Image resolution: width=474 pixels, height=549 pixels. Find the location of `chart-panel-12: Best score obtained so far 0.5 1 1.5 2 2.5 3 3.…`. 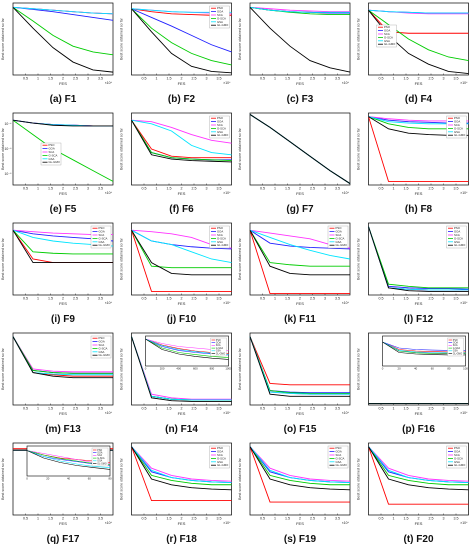

chart-panel-12: Best score obtained so far 0.5 1 1.5 2 2.5 3 3.… is located at coordinates (413, 273).